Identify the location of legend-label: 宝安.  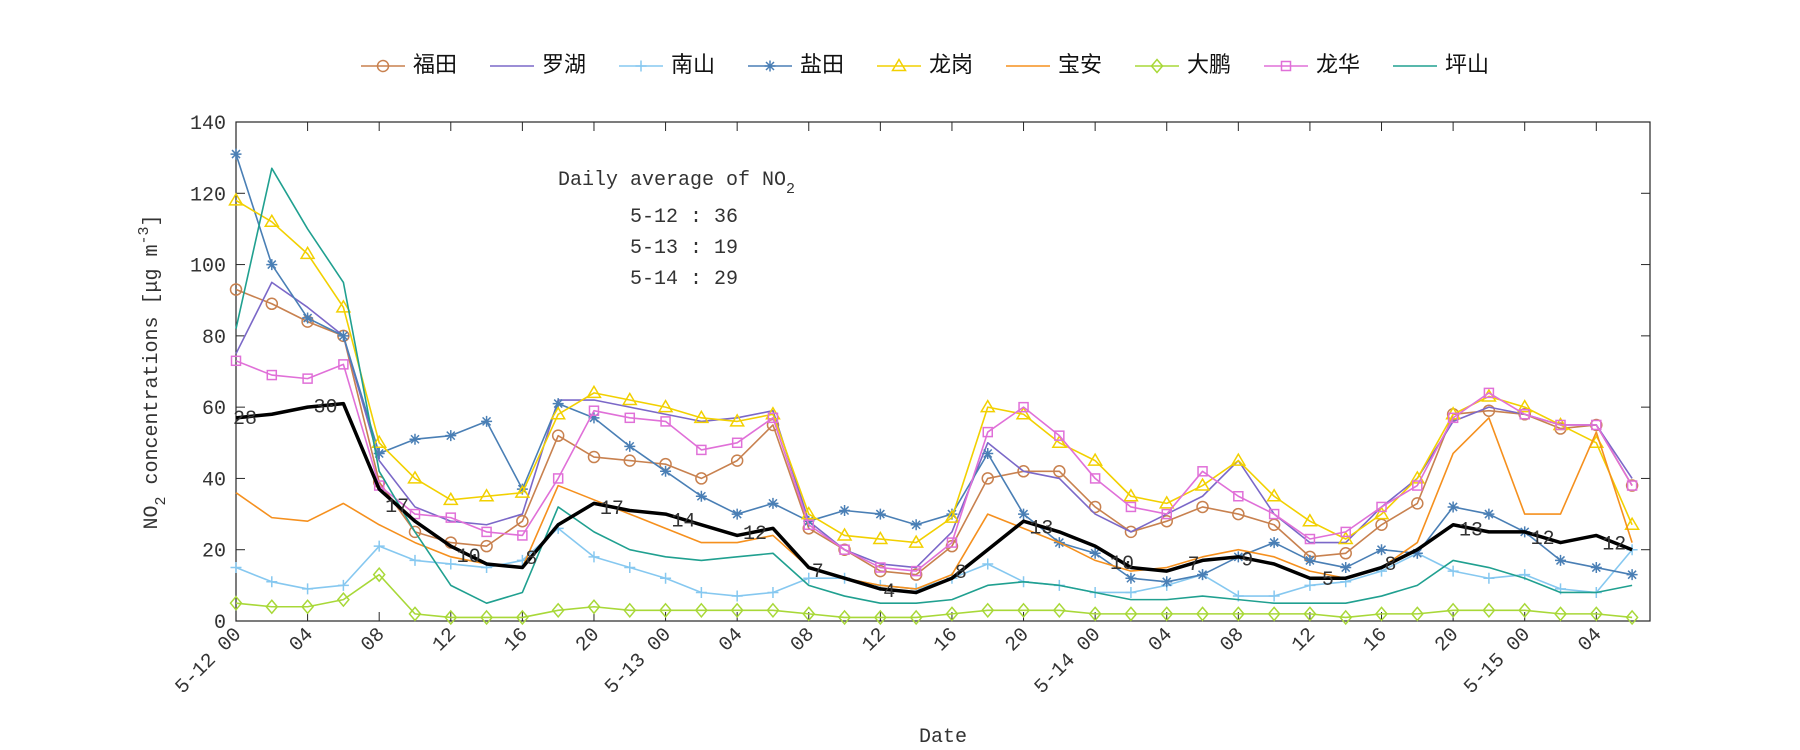
(1080, 65).